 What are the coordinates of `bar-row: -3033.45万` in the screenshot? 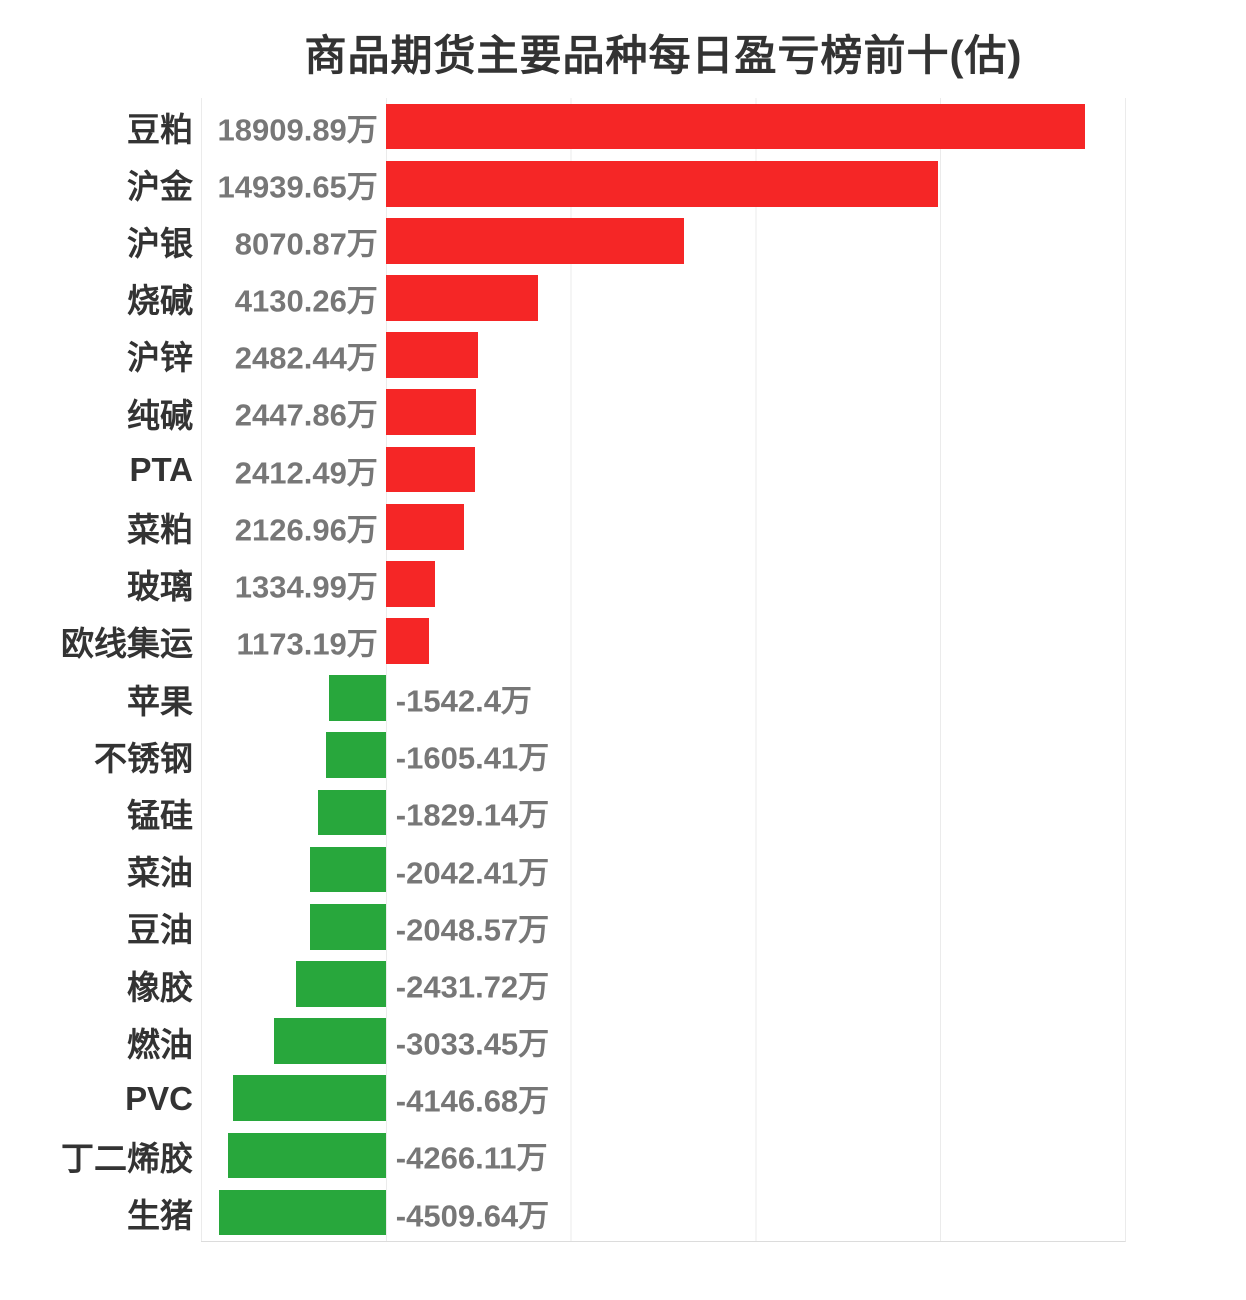 It's located at (663, 1041).